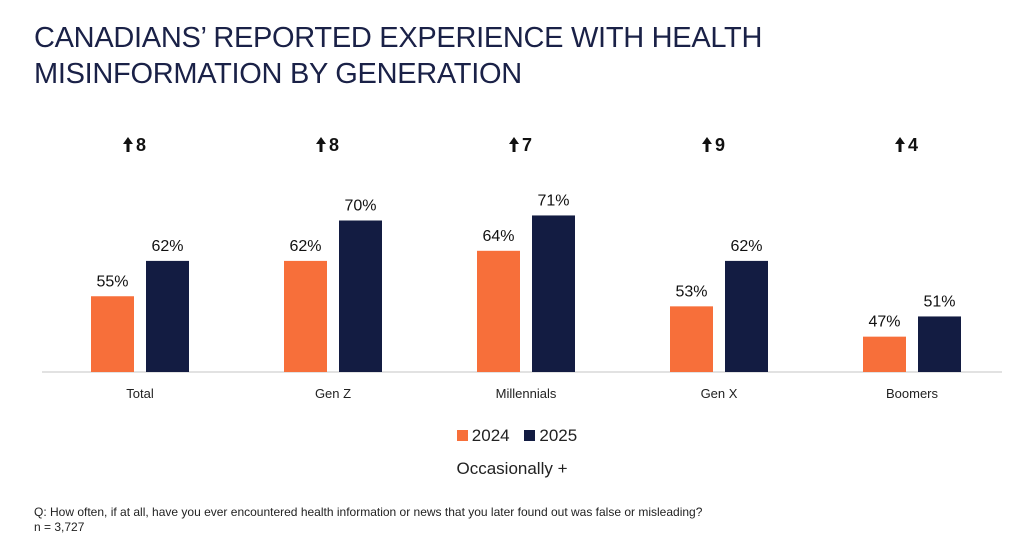 The image size is (1024, 546). What do you see at coordinates (691, 339) in the screenshot?
I see `bar-2024-gen-x` at bounding box center [691, 339].